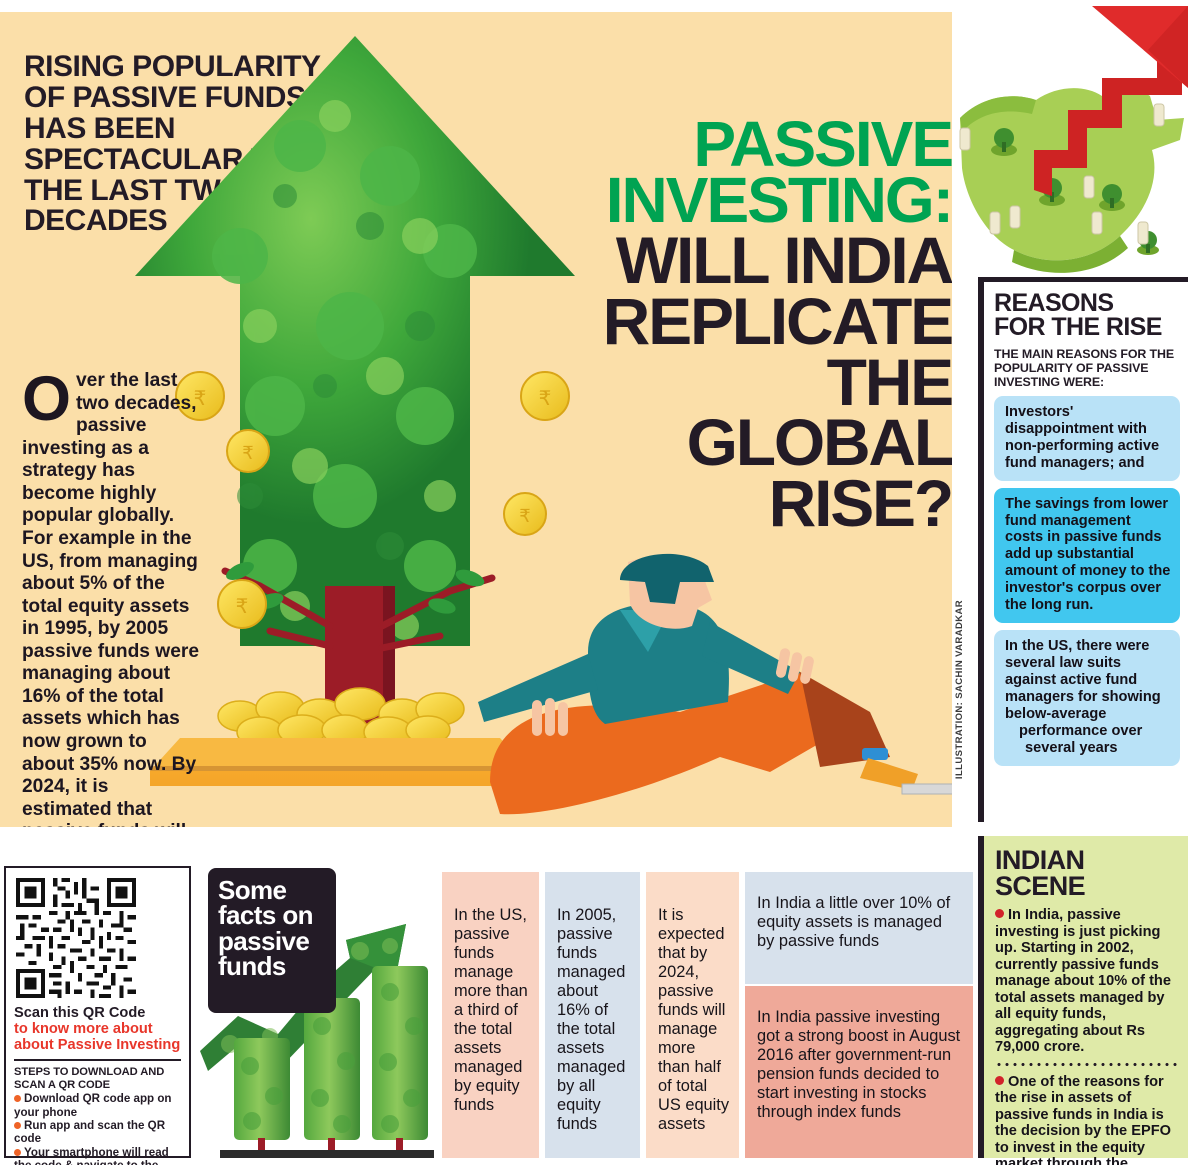 Image resolution: width=1195 pixels, height=1165 pixels. What do you see at coordinates (1071, 747) in the screenshot?
I see `reason-item-3-indent-2: several years` at bounding box center [1071, 747].